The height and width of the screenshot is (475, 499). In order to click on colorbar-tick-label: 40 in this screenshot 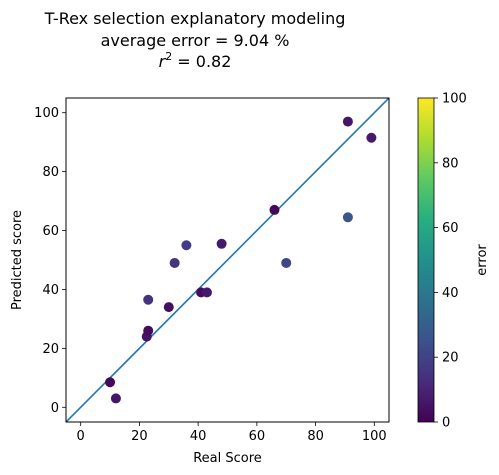, I will do `click(450, 293)`.